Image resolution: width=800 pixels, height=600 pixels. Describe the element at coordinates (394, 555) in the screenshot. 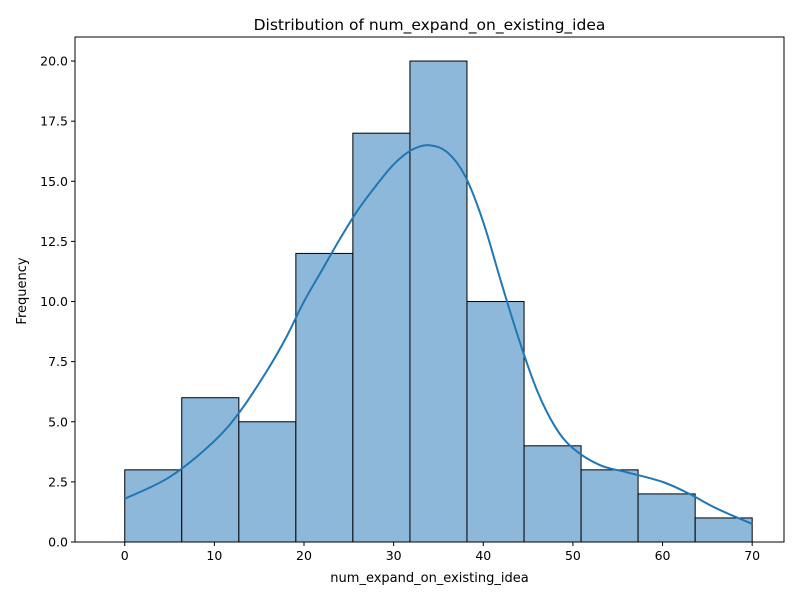

I see `x-tick-label: 30` at that location.